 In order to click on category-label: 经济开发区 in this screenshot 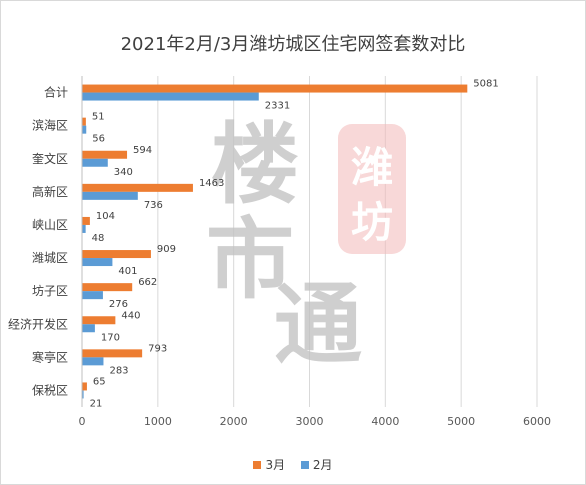, I will do `click(38, 323)`.